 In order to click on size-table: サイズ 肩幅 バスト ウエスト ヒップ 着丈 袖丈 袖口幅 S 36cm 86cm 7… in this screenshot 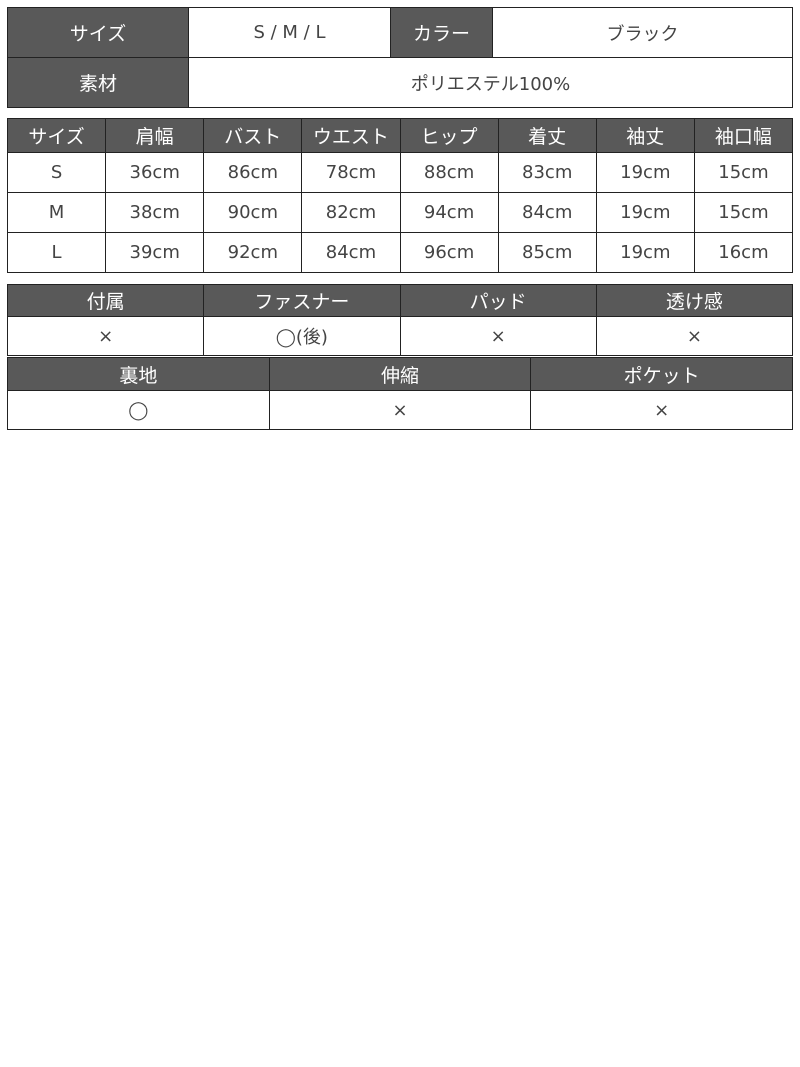, I will do `click(400, 195)`.